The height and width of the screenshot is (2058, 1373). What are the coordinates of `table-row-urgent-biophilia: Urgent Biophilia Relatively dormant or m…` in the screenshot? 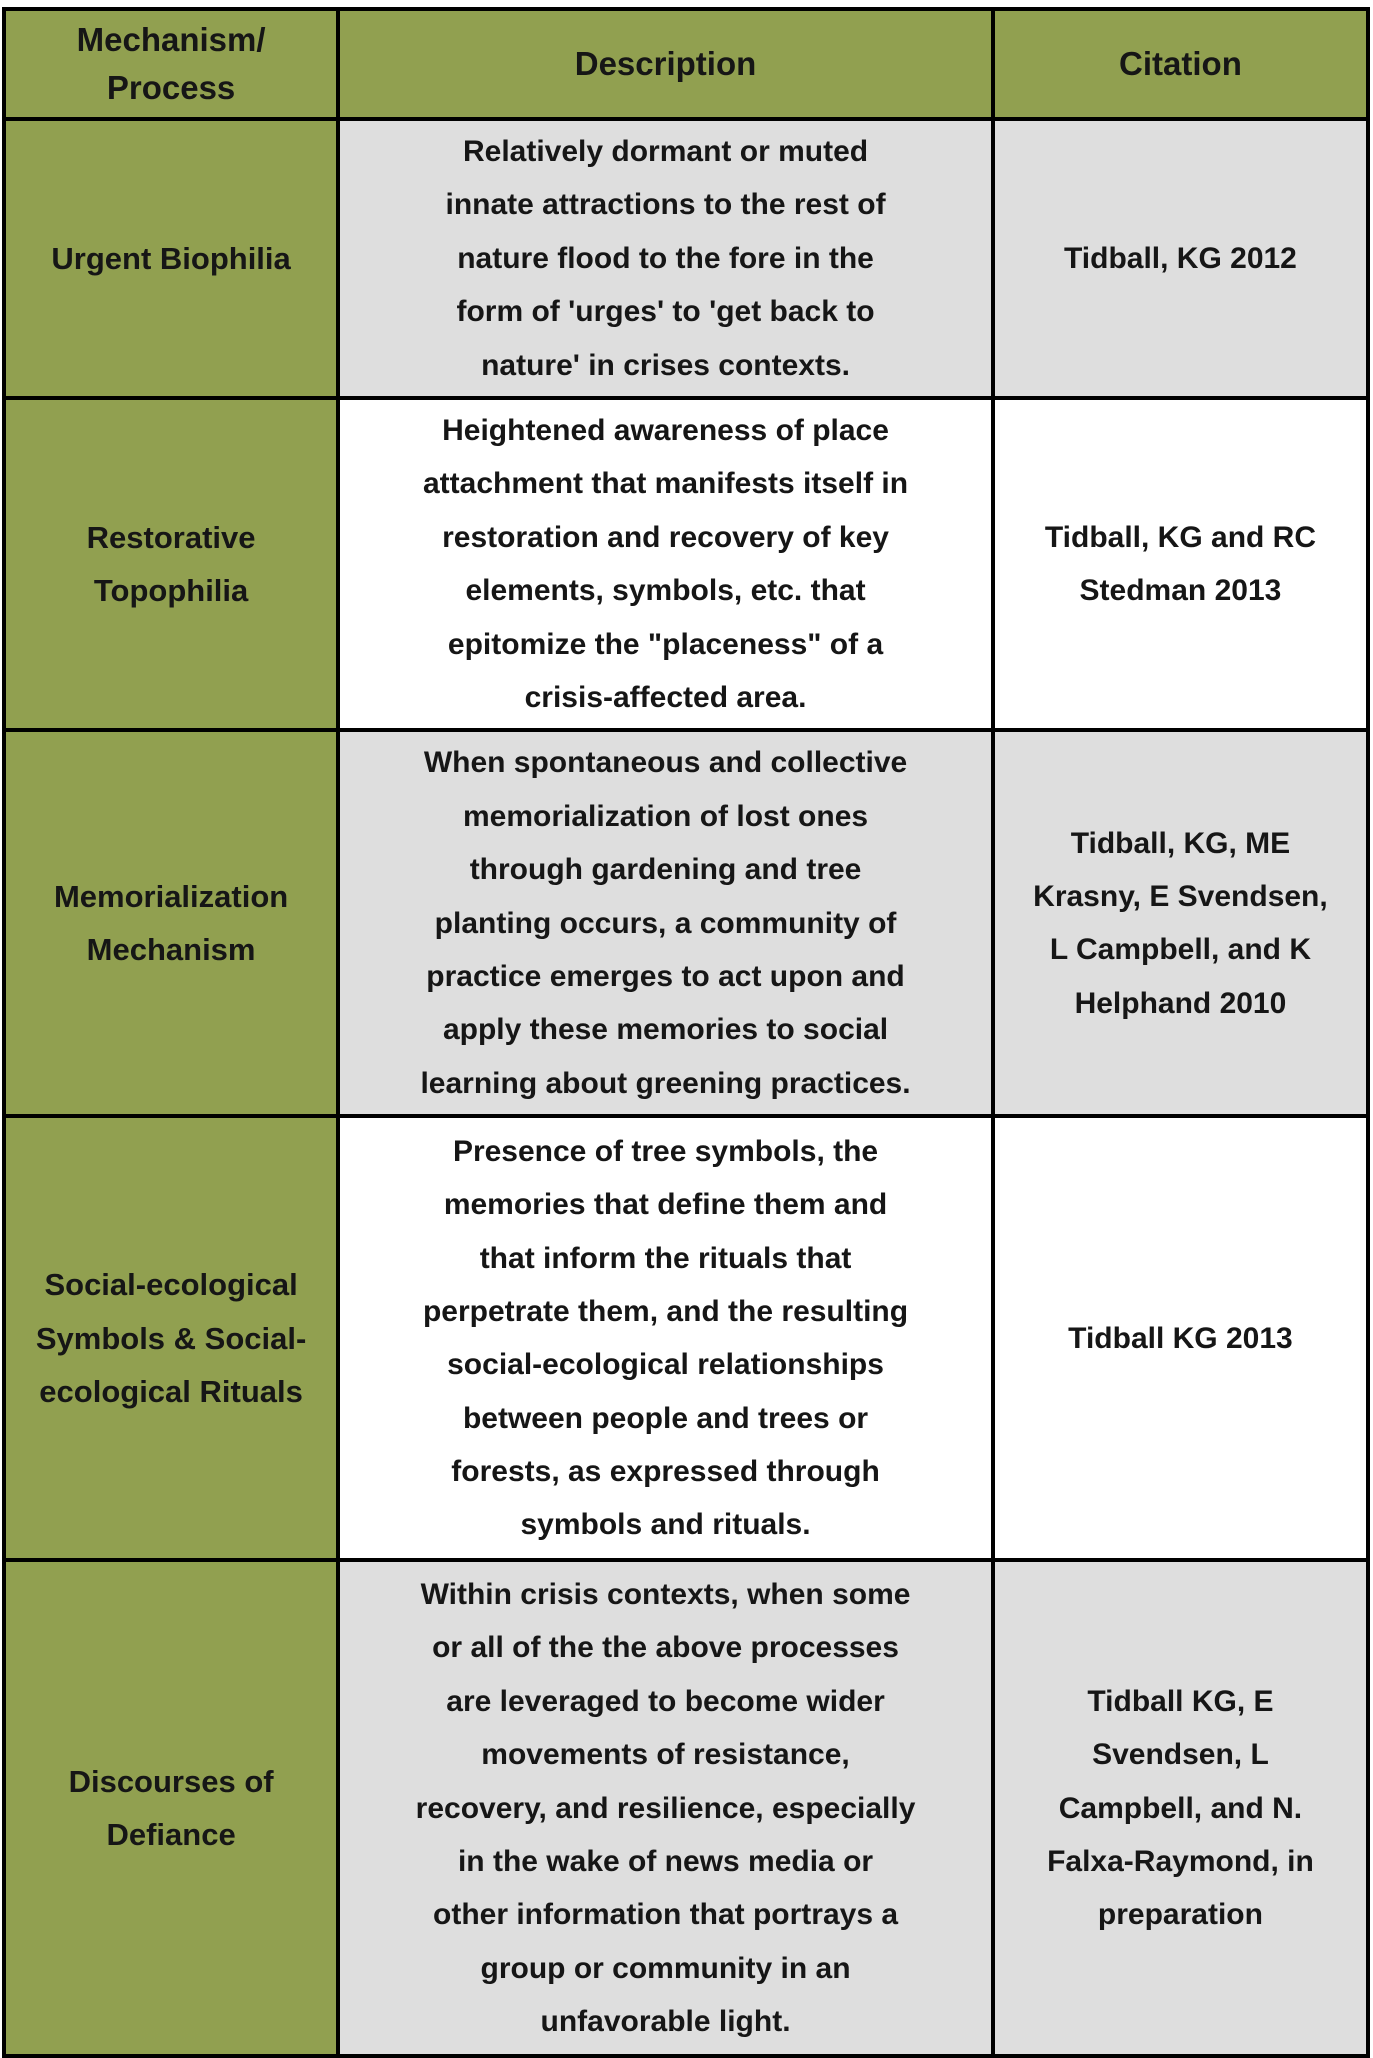 It's located at (686, 258).